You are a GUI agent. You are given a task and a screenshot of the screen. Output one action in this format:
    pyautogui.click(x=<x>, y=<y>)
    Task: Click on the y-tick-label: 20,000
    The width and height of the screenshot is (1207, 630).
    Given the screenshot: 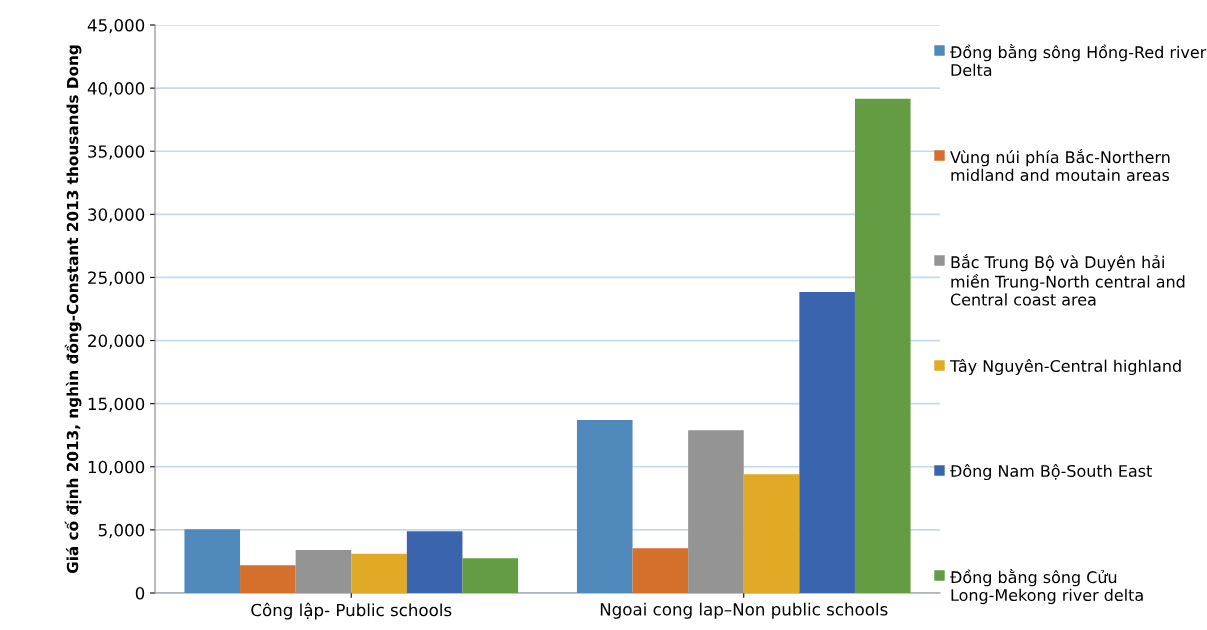 What is the action you would take?
    pyautogui.click(x=116, y=341)
    